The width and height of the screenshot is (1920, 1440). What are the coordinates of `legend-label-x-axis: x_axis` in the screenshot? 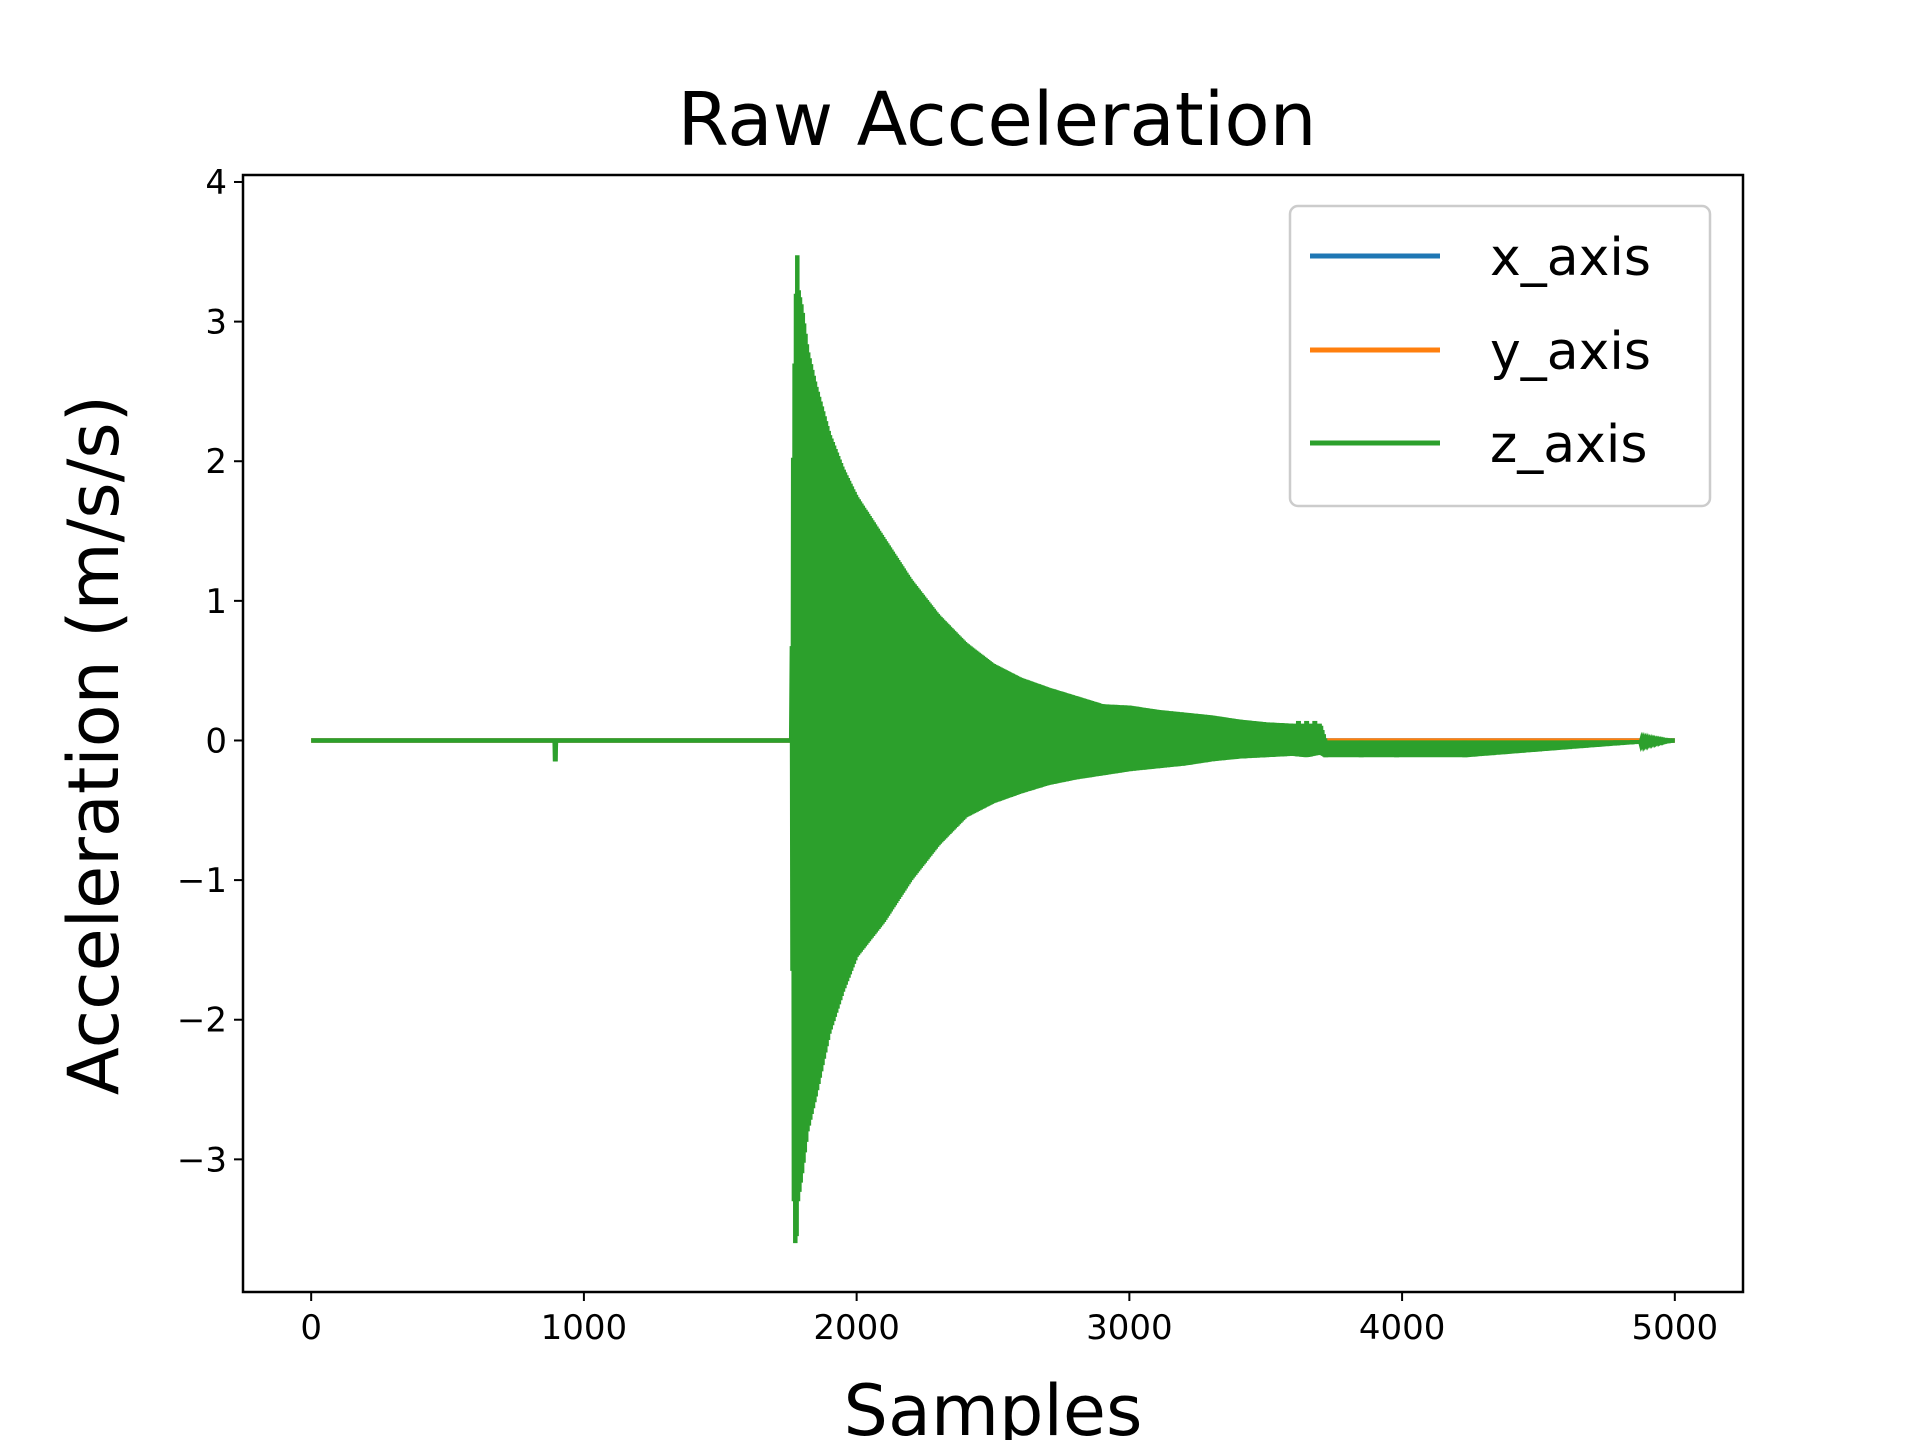 It's located at (1570, 258).